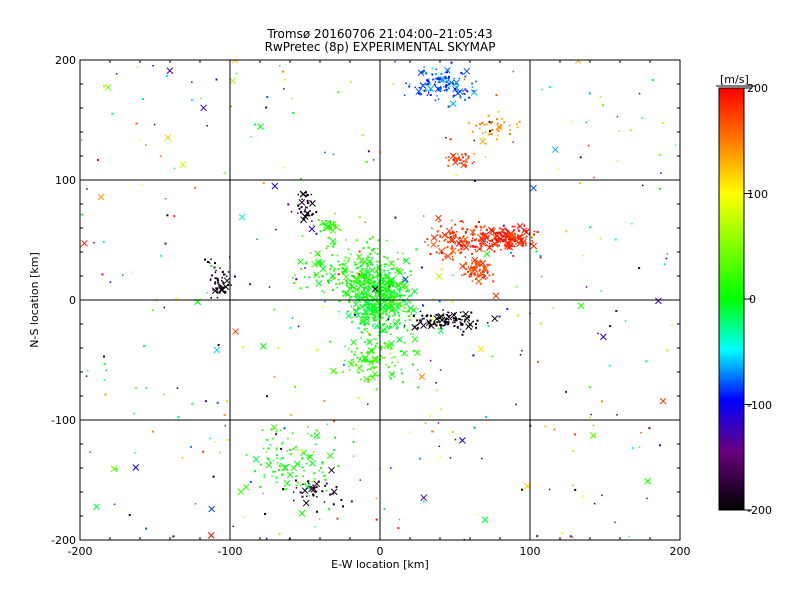 The image size is (800, 600). Describe the element at coordinates (80, 551) in the screenshot. I see `x-tick-label: -200` at that location.